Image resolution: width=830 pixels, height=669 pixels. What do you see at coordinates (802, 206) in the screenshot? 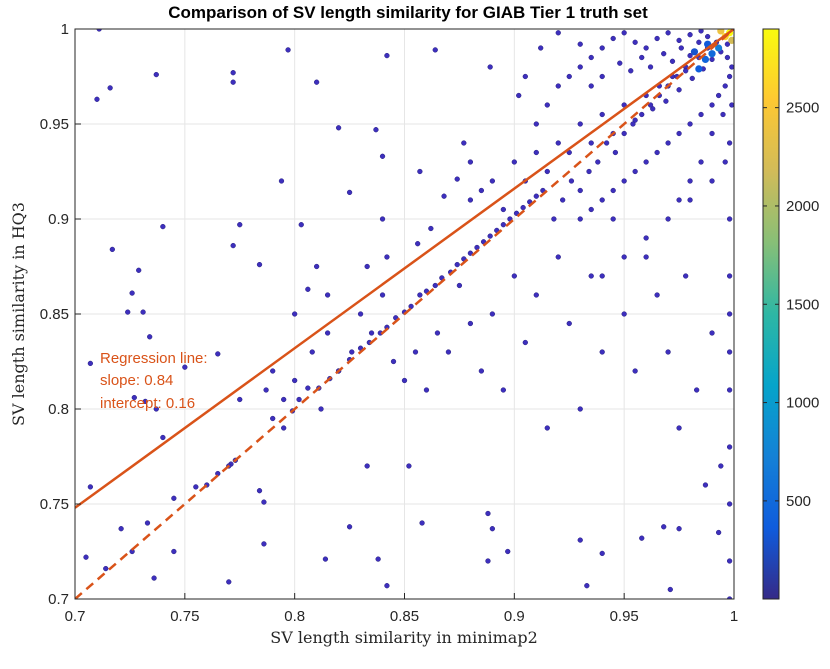
I see `colorbar-tick-label: 2000` at bounding box center [802, 206].